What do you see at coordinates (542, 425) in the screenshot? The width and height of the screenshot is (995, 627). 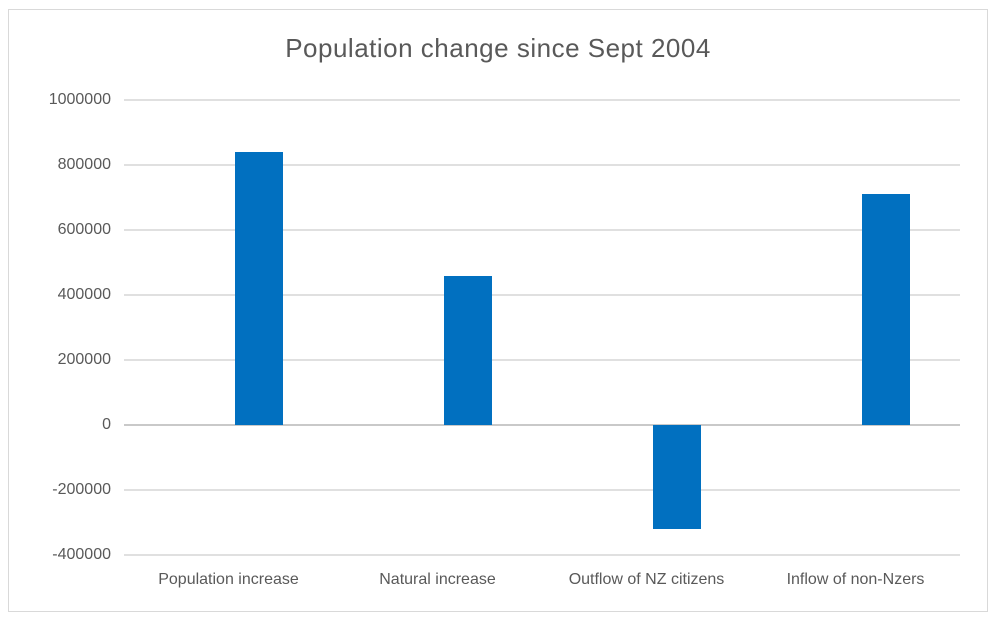 I see `x-axis-line` at bounding box center [542, 425].